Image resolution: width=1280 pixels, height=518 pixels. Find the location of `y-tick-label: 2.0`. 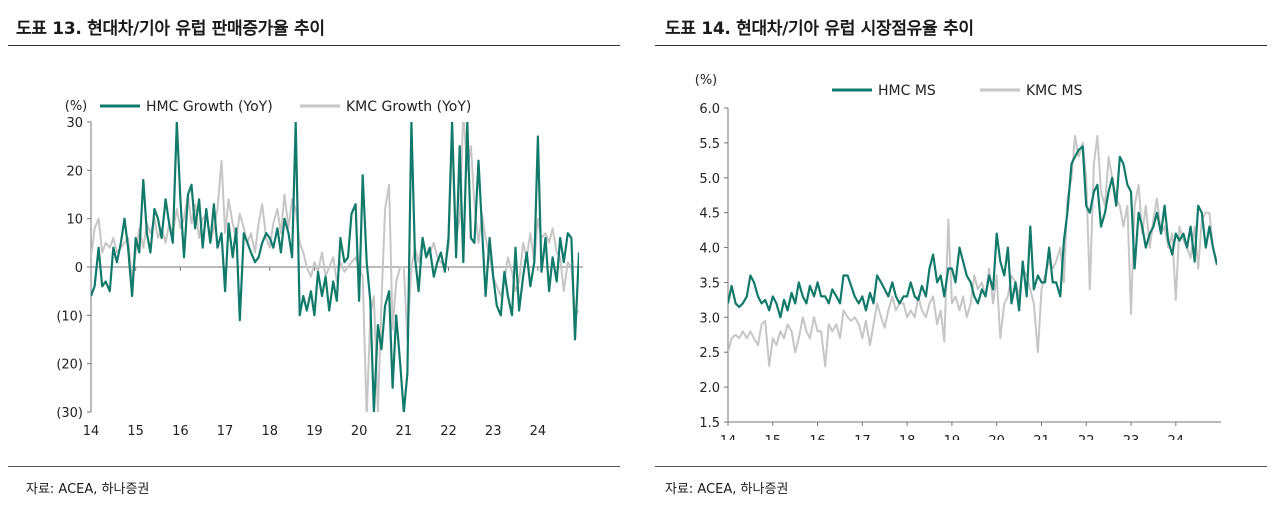

y-tick-label: 2.0 is located at coordinates (709, 388).